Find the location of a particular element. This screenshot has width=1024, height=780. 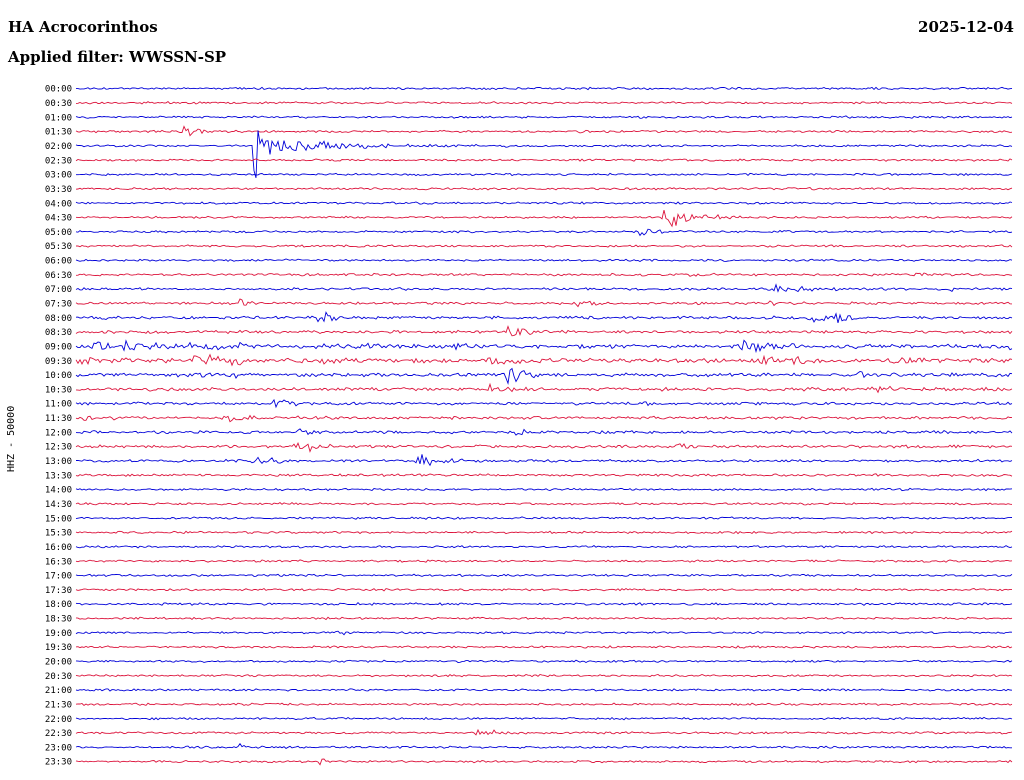

trace-row-19:00 is located at coordinates (544, 633).